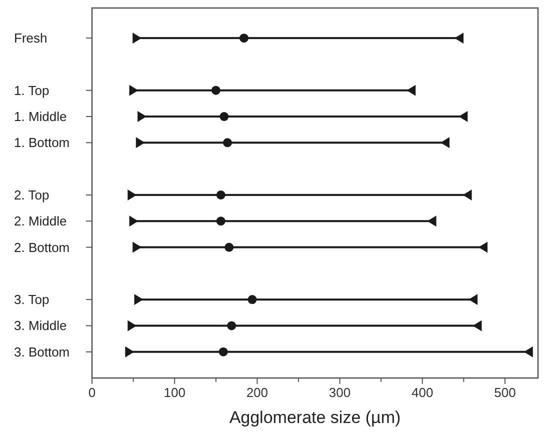 The height and width of the screenshot is (437, 544). I want to click on x-tick-label: 100, so click(175, 392).